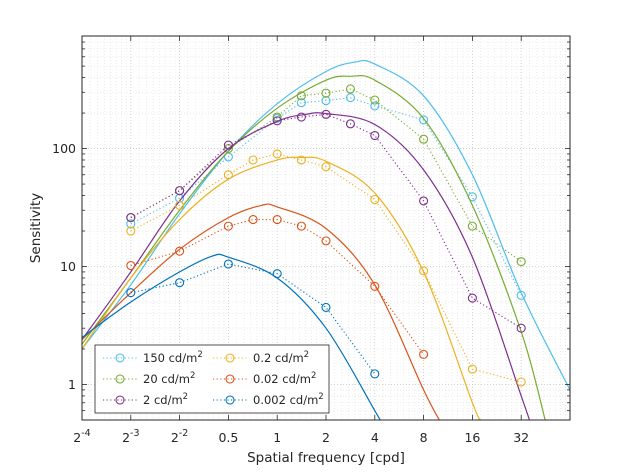 This screenshot has width=630, height=472. What do you see at coordinates (81, 436) in the screenshot?
I see `x-tick-label: 2-4` at bounding box center [81, 436].